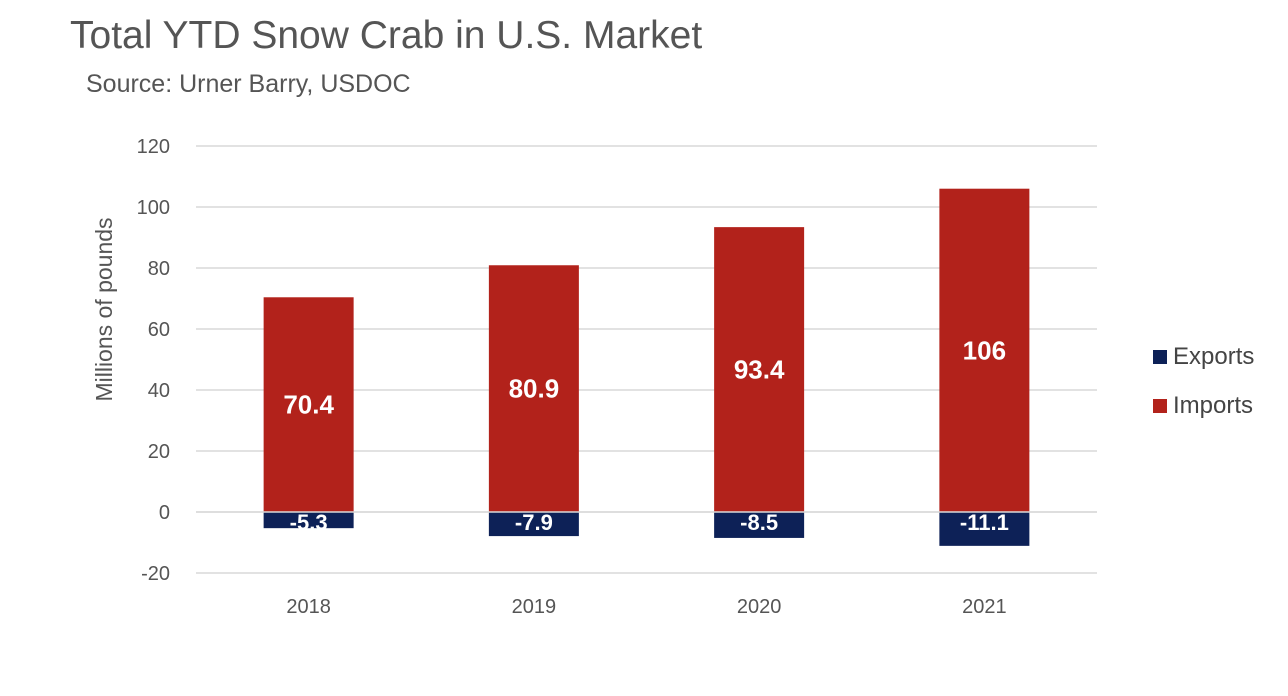 This screenshot has height=696, width=1288. I want to click on legend-swatch-exports, so click(1160, 357).